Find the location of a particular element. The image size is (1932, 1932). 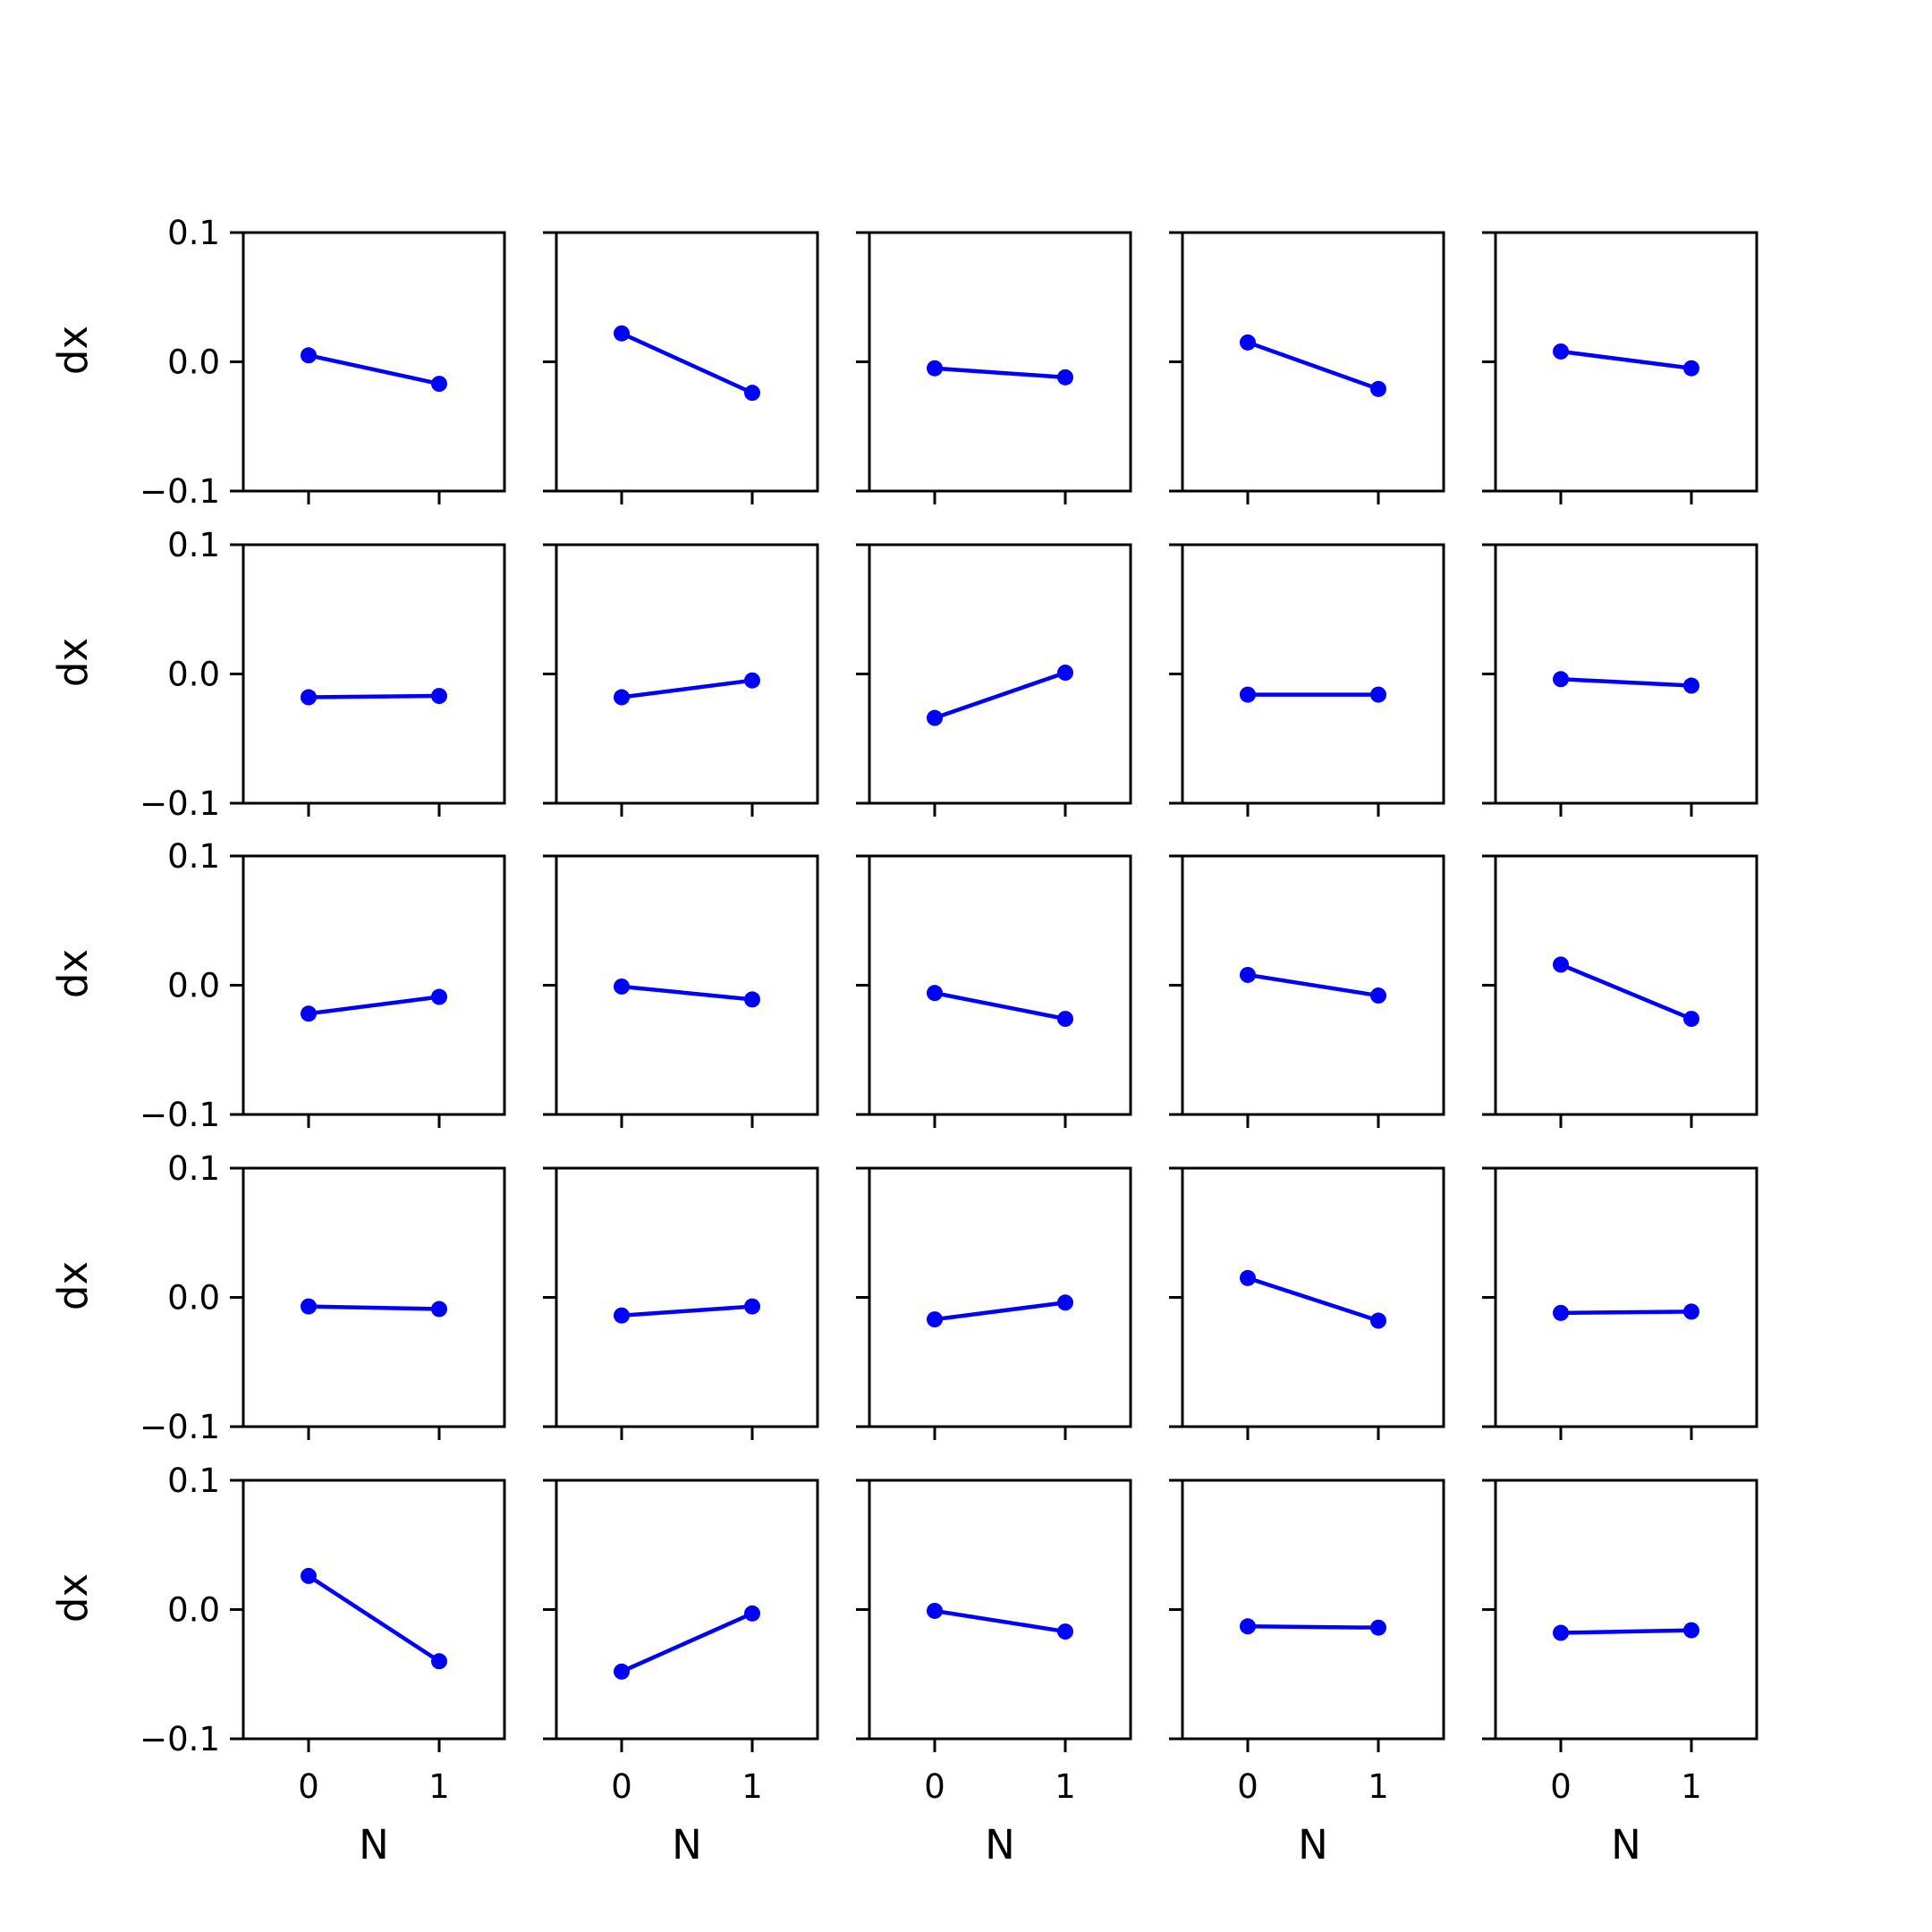

panel-r1-c4 is located at coordinates (1620, 680).